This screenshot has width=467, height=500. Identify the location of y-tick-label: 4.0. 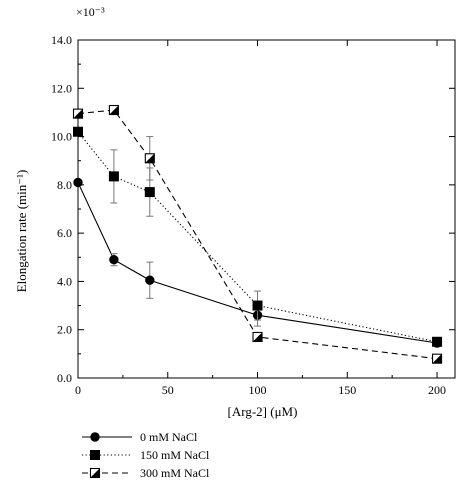
(64, 281).